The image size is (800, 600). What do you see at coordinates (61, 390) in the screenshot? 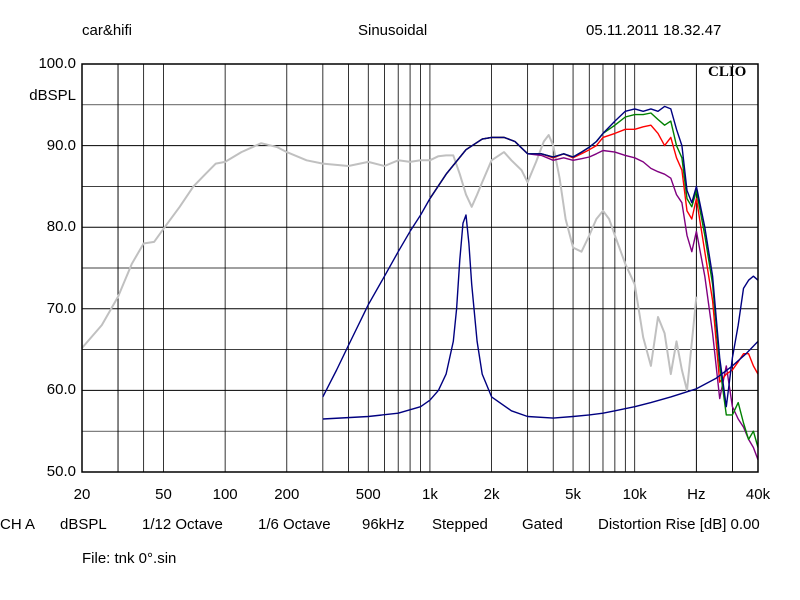
I see `y-tick-label: 60.0` at bounding box center [61, 390].